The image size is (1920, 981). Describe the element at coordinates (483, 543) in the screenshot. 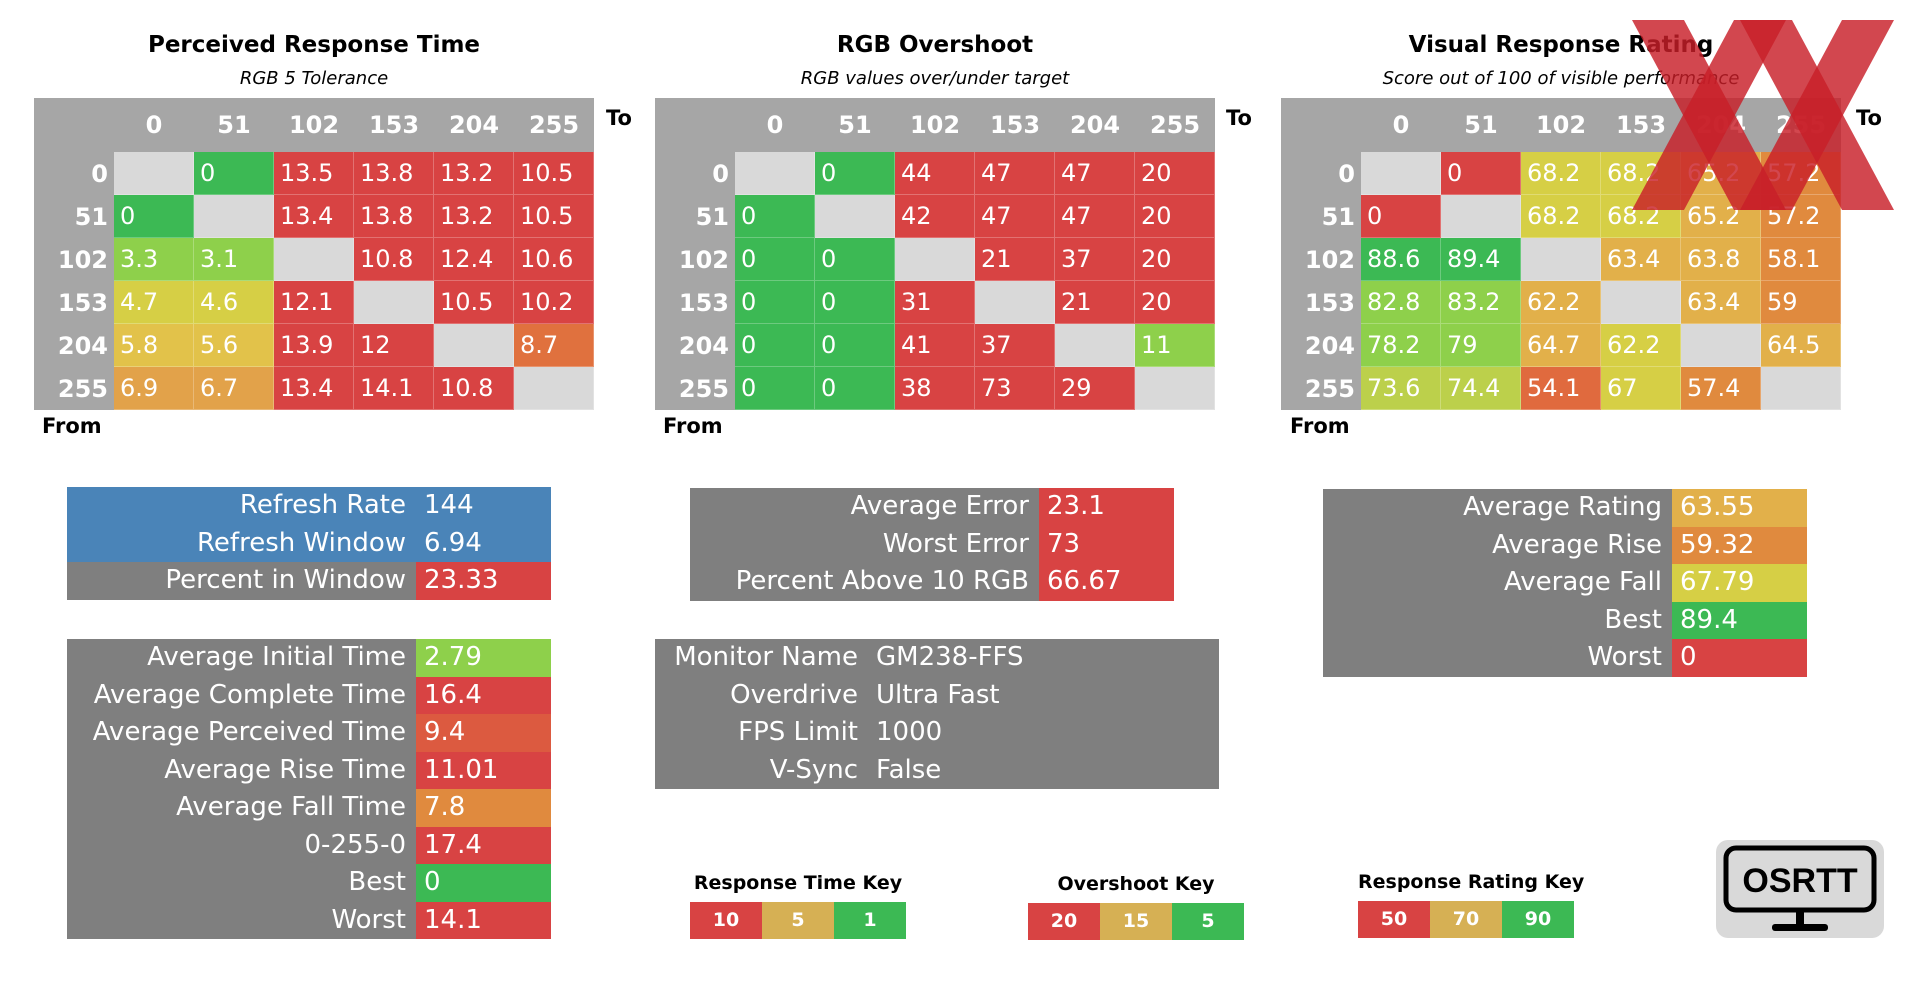

I see `stat-value: 6.94` at that location.